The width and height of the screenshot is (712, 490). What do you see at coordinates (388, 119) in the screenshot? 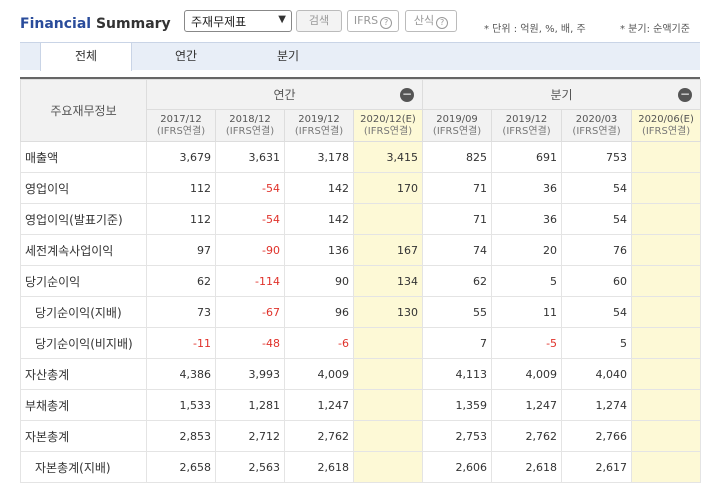
I see `column-period: 2020/12(E)` at bounding box center [388, 119].